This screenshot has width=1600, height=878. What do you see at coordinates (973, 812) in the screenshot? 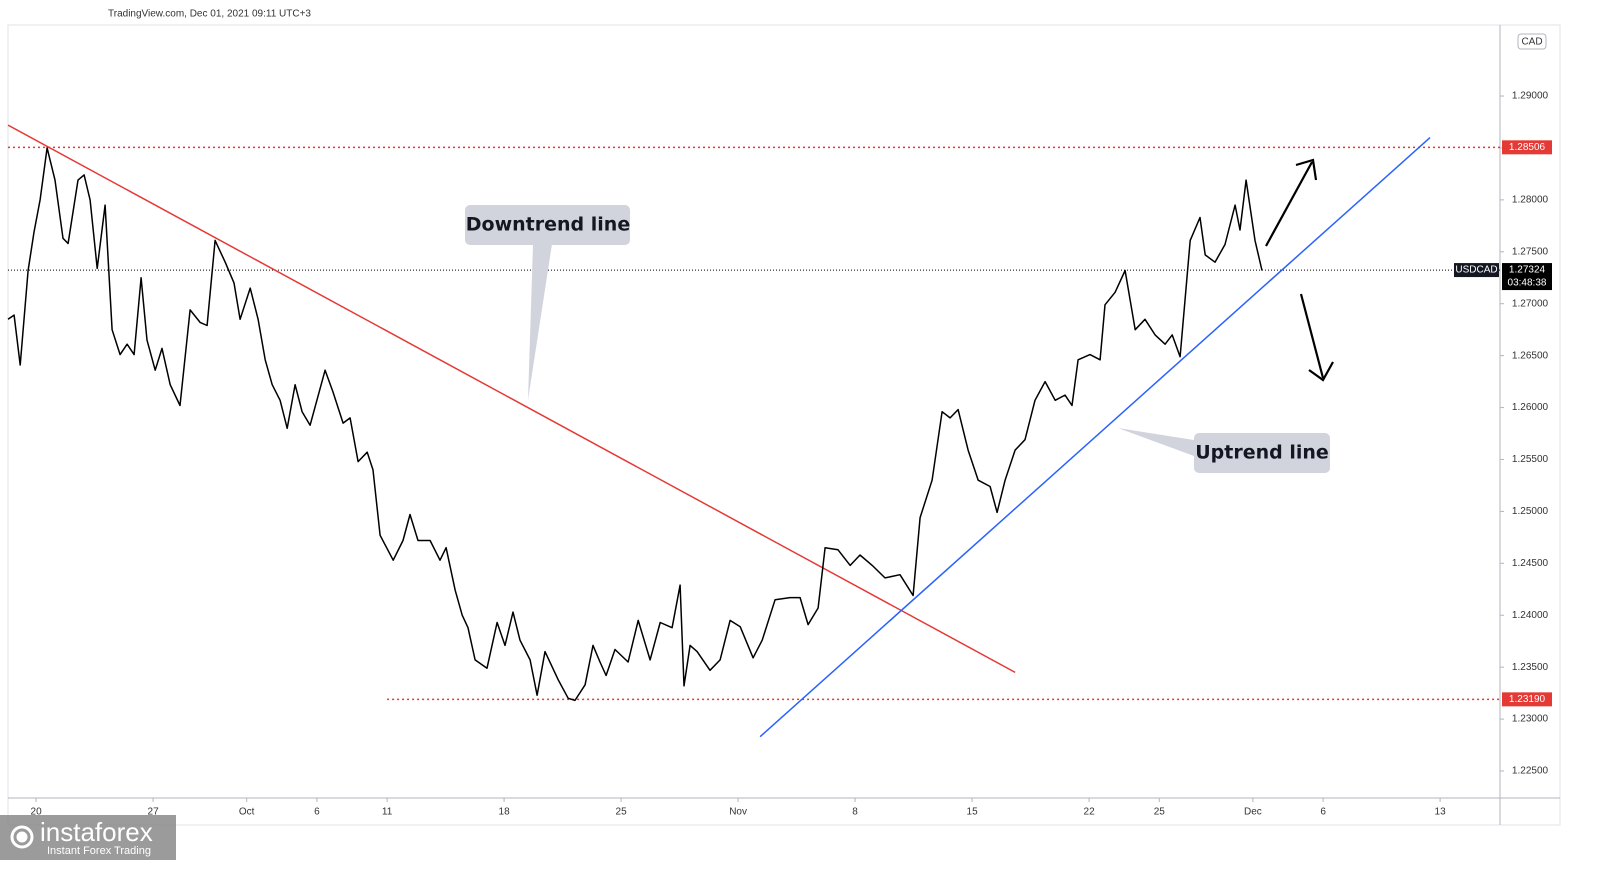
I see `x-tick-label: 15` at bounding box center [973, 812].